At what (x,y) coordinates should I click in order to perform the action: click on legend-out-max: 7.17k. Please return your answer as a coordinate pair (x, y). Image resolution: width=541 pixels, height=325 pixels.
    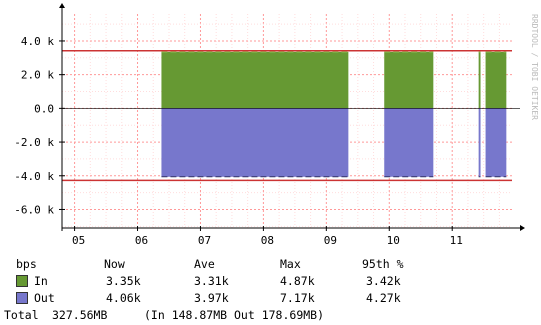
    Looking at the image, I should click on (297, 298).